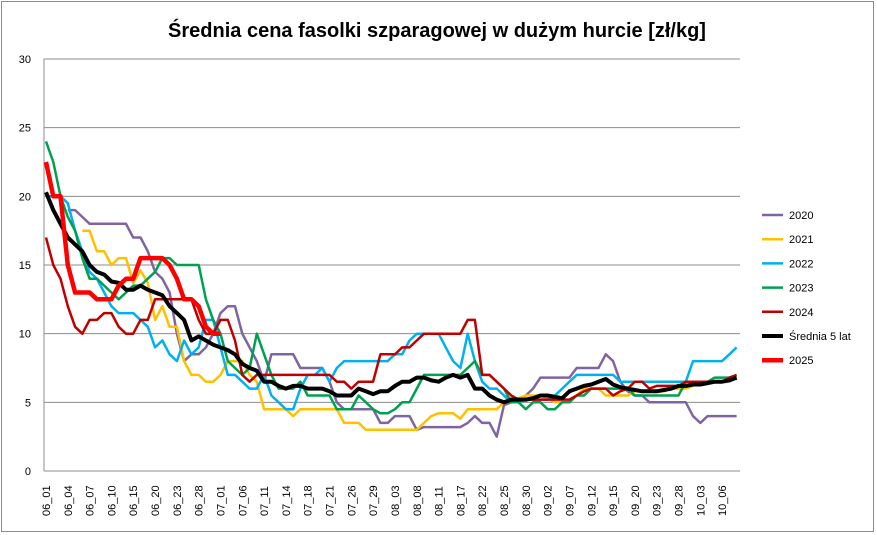  What do you see at coordinates (200, 500) in the screenshot?
I see `x-tick-label: 06_28` at bounding box center [200, 500].